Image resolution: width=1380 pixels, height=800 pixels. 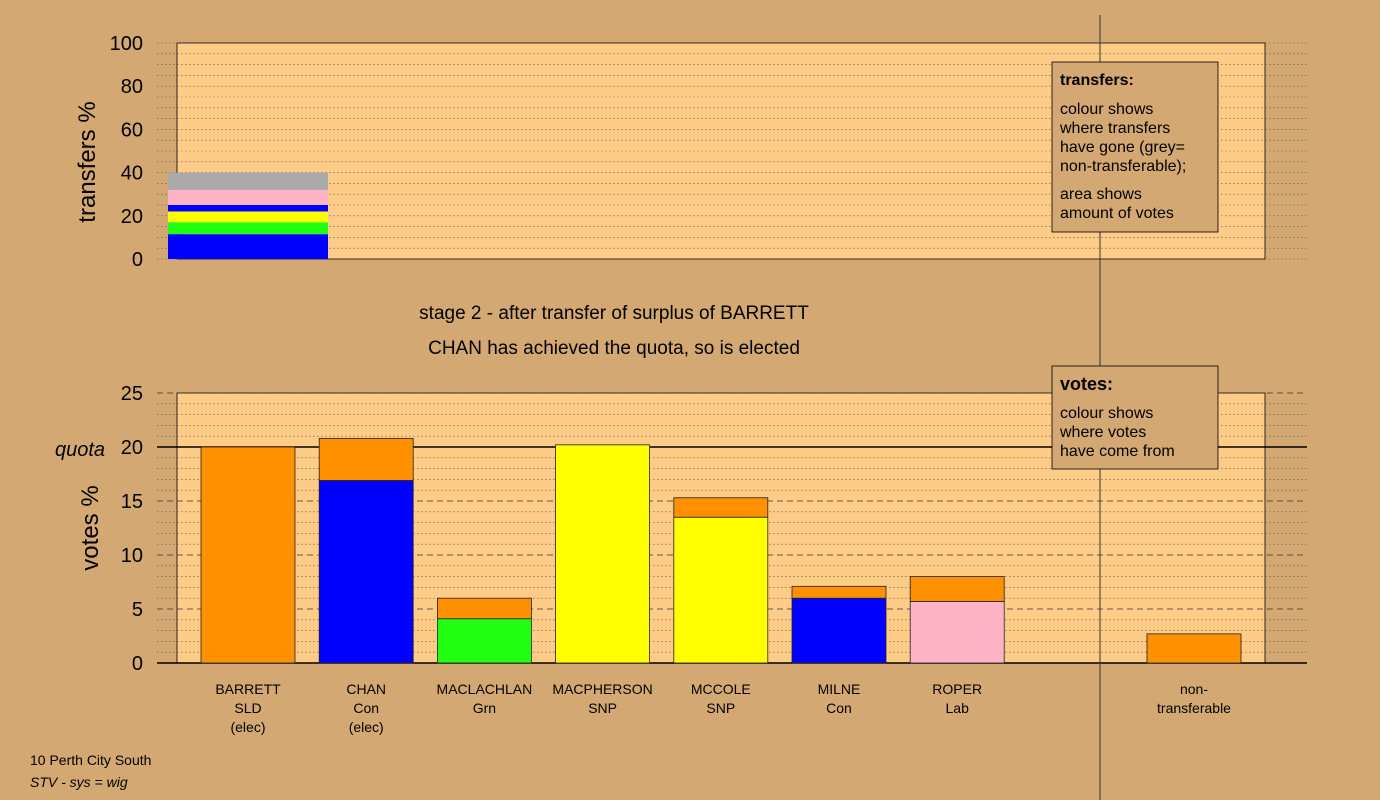 What do you see at coordinates (366, 727) in the screenshot?
I see `x-label-chan: (elec)` at bounding box center [366, 727].